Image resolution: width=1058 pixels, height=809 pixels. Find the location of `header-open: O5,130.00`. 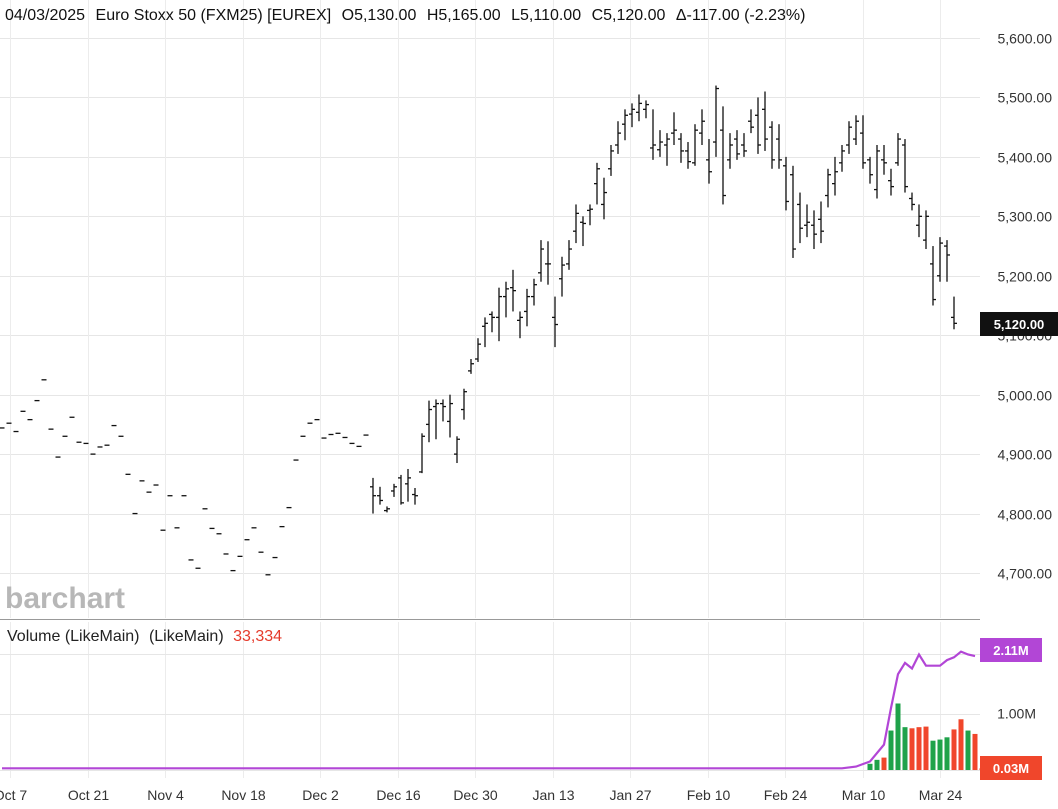

header-open: O5,130.00 is located at coordinates (379, 15).